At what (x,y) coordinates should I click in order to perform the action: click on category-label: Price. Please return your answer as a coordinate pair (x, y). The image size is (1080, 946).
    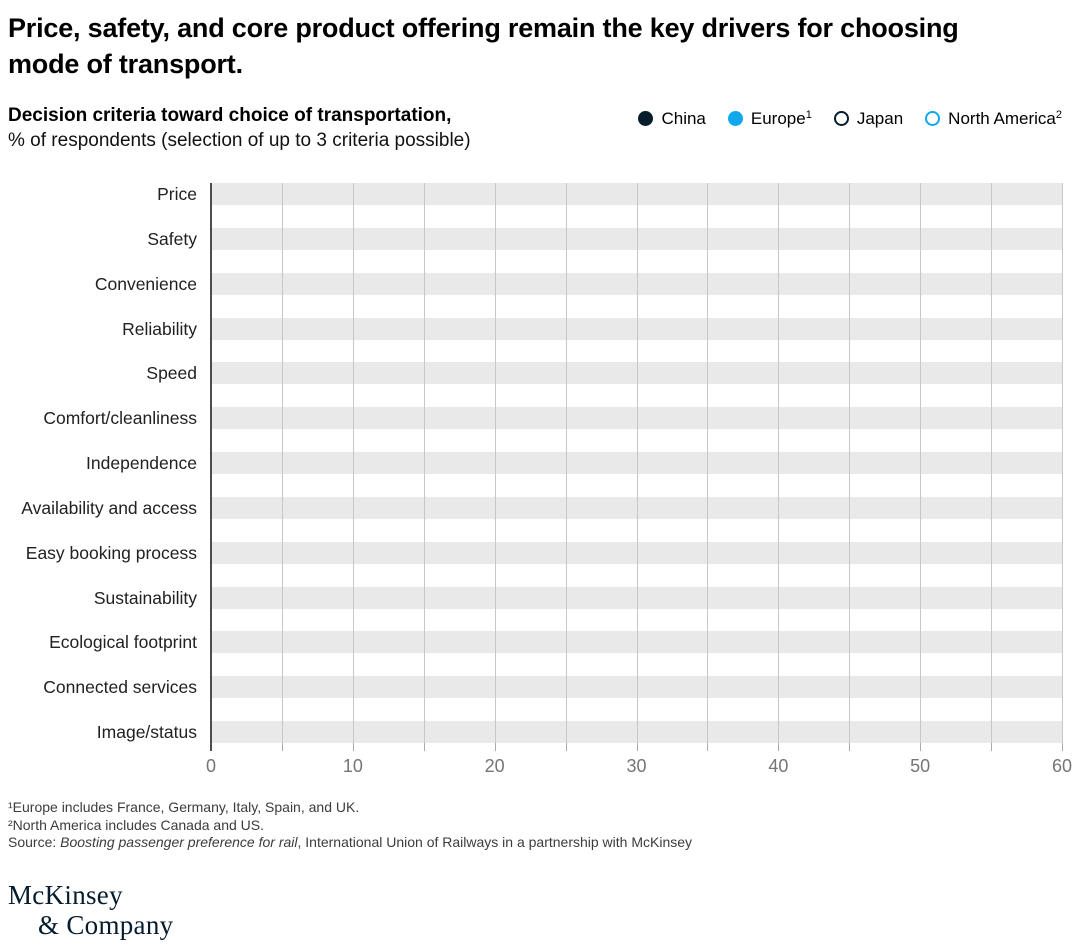
    Looking at the image, I should click on (177, 194).